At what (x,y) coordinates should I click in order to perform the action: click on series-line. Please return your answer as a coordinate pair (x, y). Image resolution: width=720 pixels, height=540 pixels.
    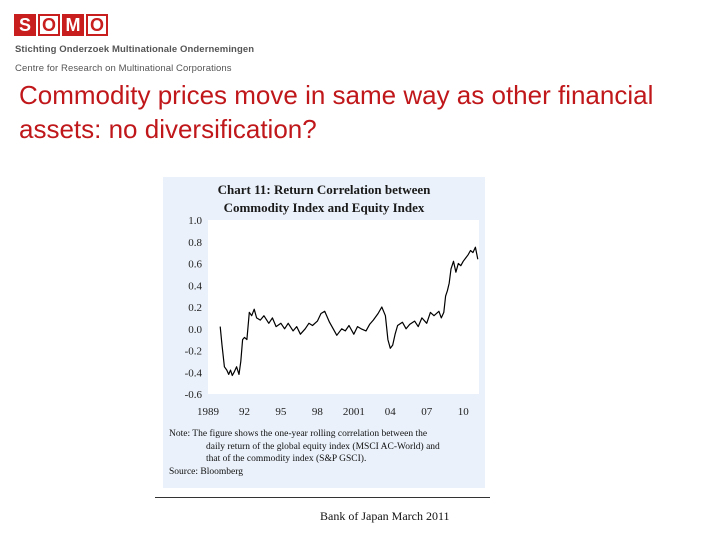
    Looking at the image, I should click on (349, 311).